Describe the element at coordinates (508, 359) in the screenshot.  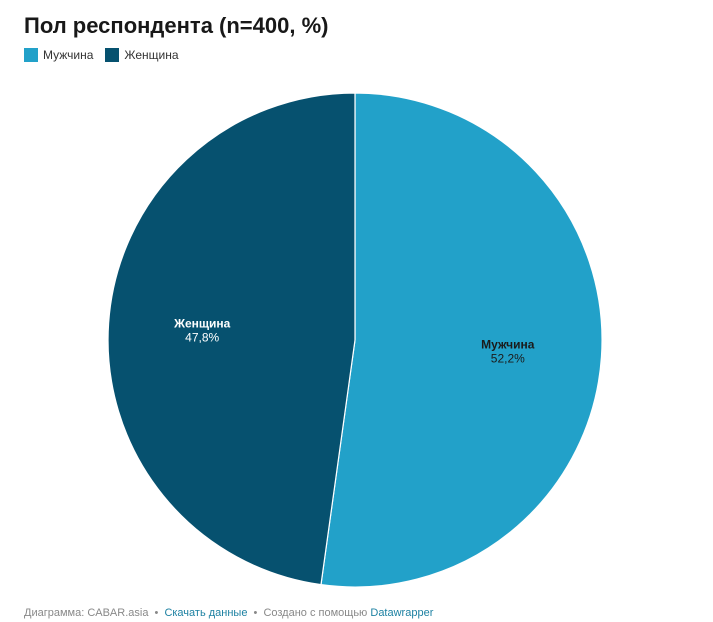
I see `slice-value-male: 52,2%` at that location.